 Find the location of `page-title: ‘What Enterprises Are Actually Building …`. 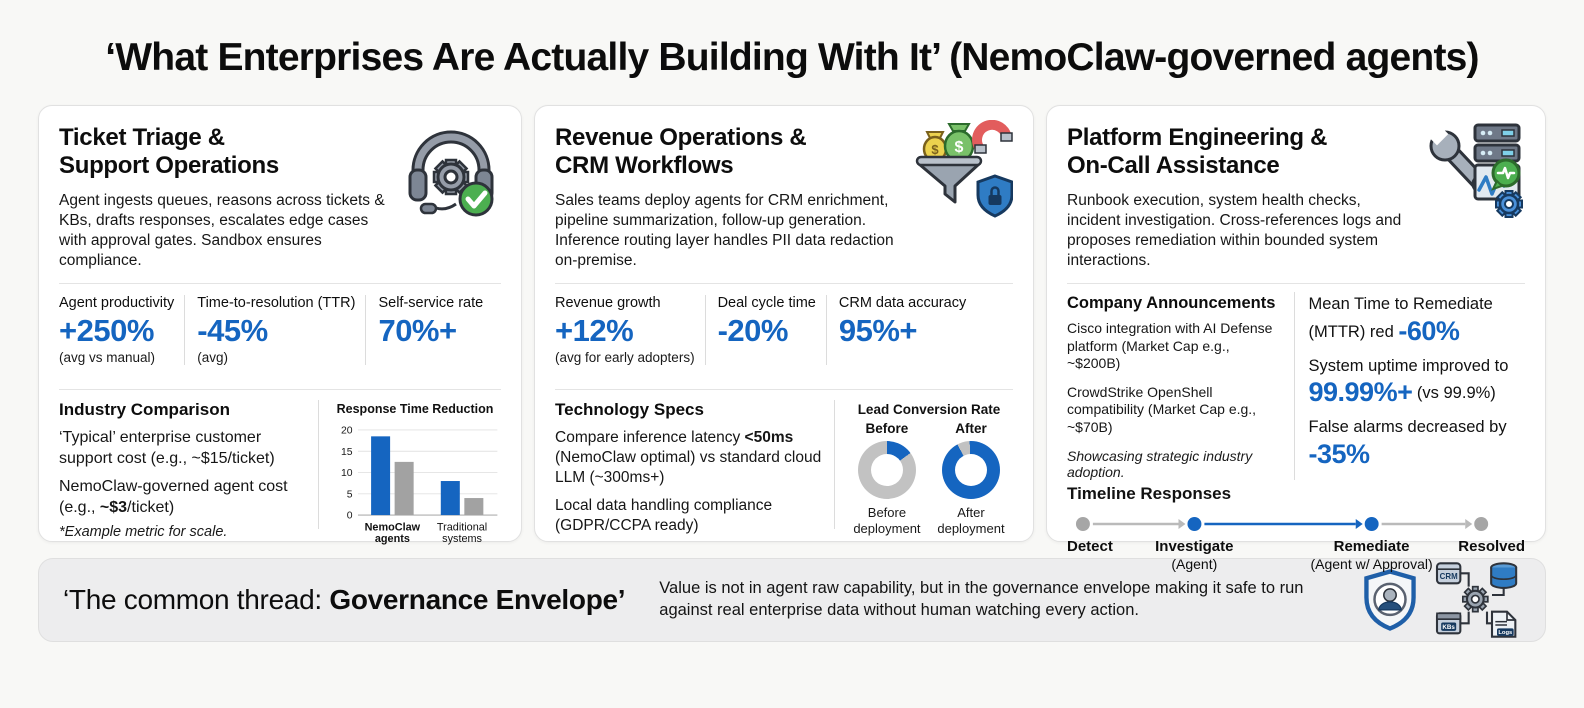

page-title: ‘What Enterprises Are Actually Building … is located at coordinates (792, 57).